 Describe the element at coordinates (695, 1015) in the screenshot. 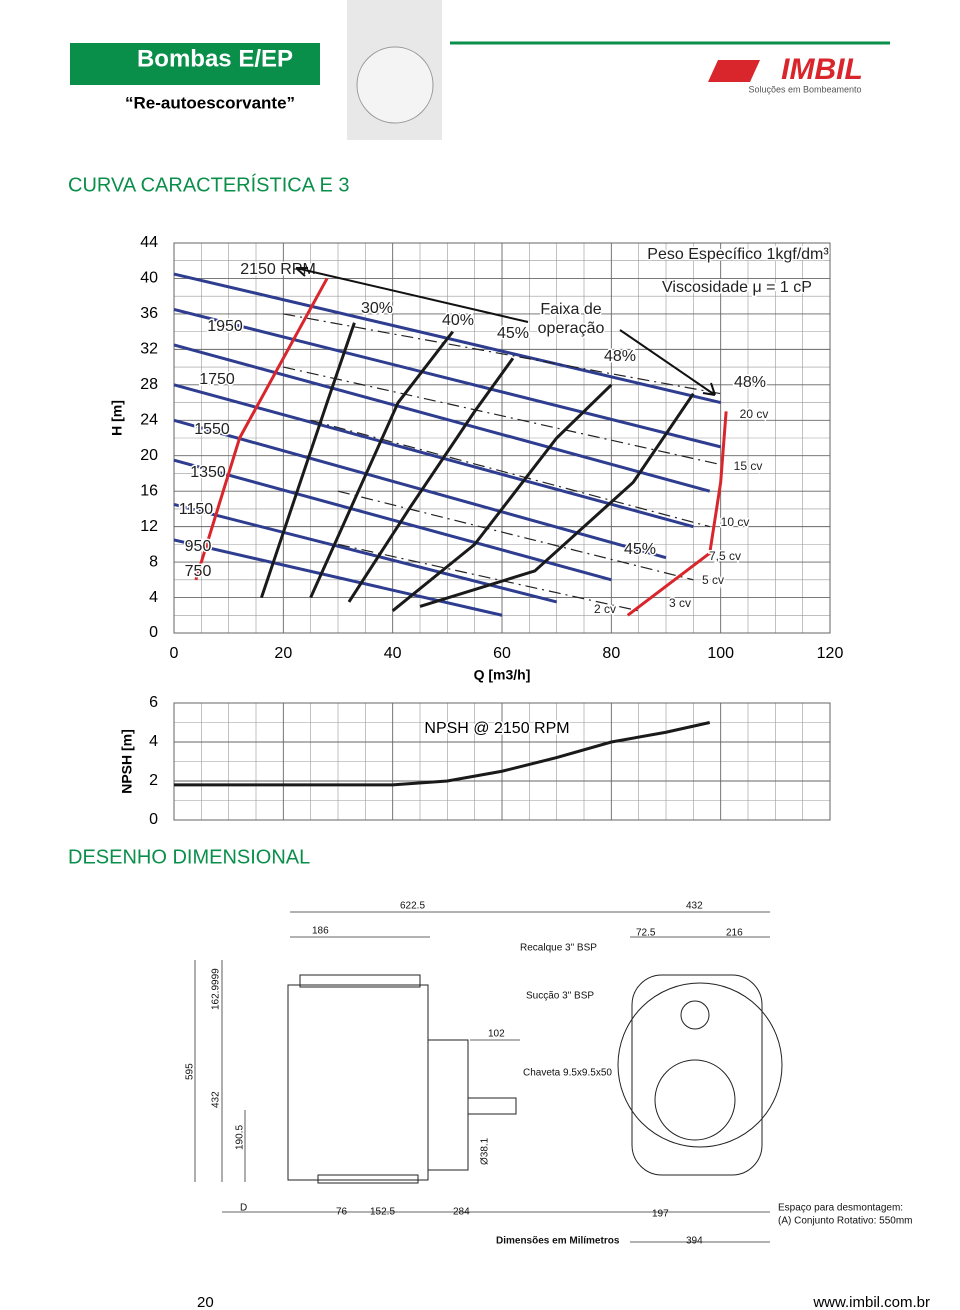

I see `discharge` at that location.